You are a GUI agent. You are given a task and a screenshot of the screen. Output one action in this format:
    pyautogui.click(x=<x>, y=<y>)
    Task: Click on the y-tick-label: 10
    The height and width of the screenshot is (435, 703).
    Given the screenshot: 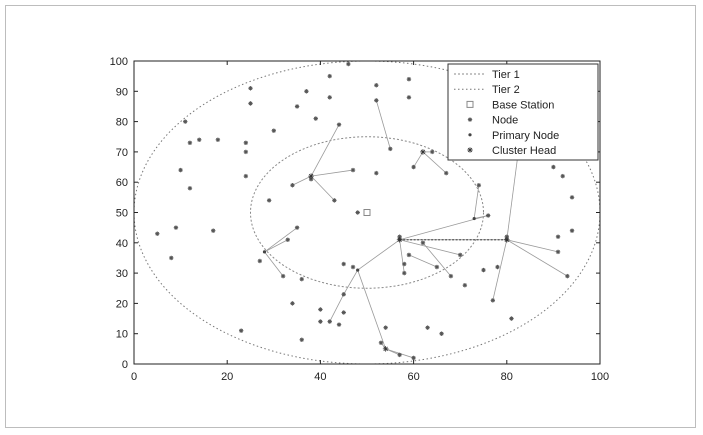 What is the action you would take?
    pyautogui.click(x=122, y=335)
    